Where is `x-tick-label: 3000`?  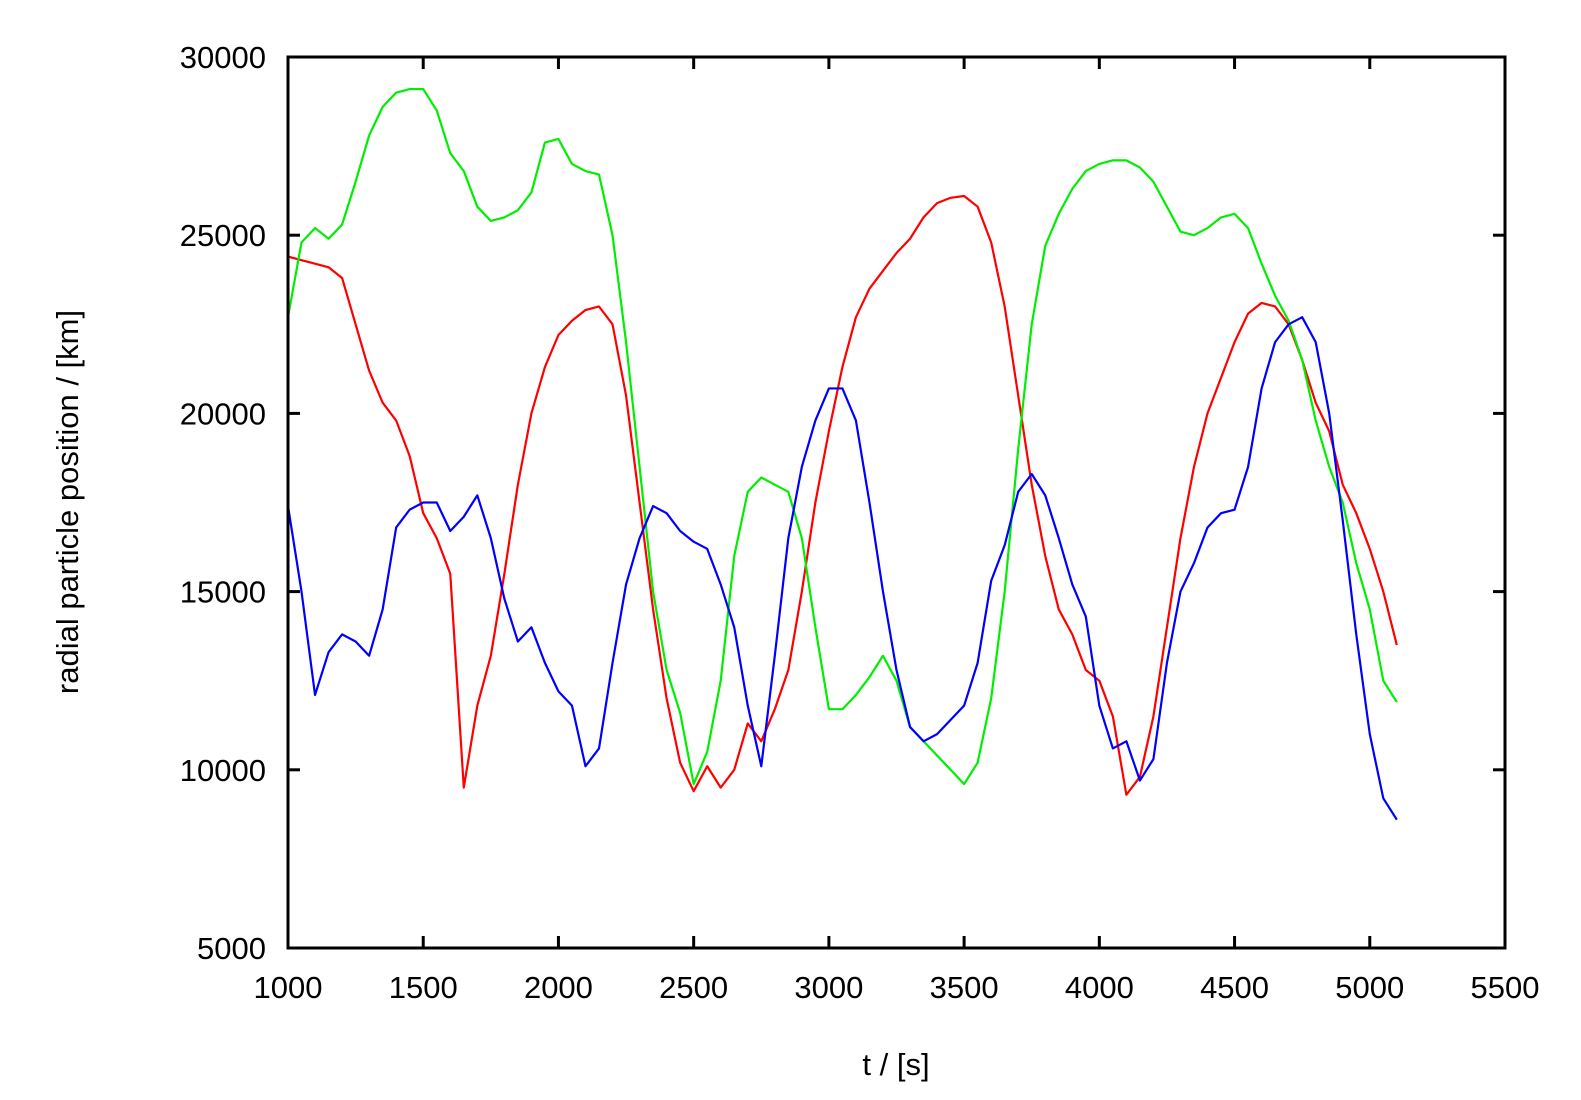
x-tick-label: 3000 is located at coordinates (828, 987).